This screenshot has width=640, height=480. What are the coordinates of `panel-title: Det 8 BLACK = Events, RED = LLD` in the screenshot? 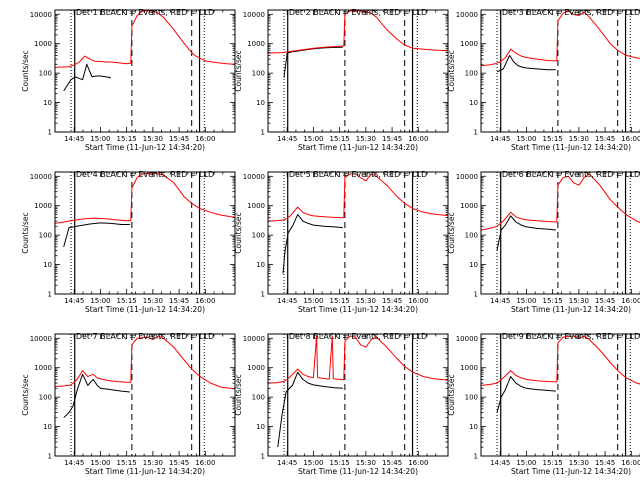 It's located at (358, 336).